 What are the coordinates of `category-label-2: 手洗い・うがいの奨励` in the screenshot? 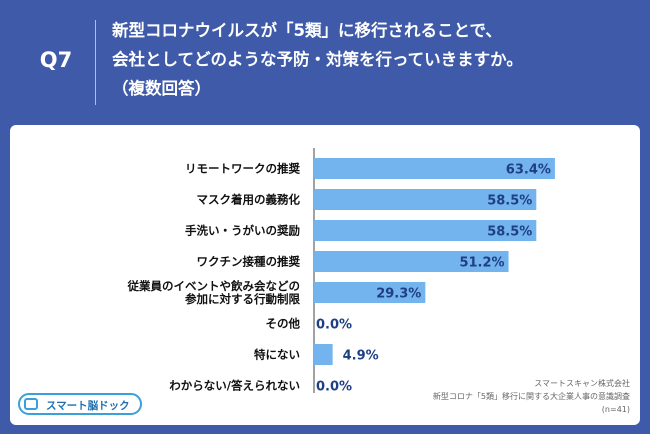 It's located at (242, 231).